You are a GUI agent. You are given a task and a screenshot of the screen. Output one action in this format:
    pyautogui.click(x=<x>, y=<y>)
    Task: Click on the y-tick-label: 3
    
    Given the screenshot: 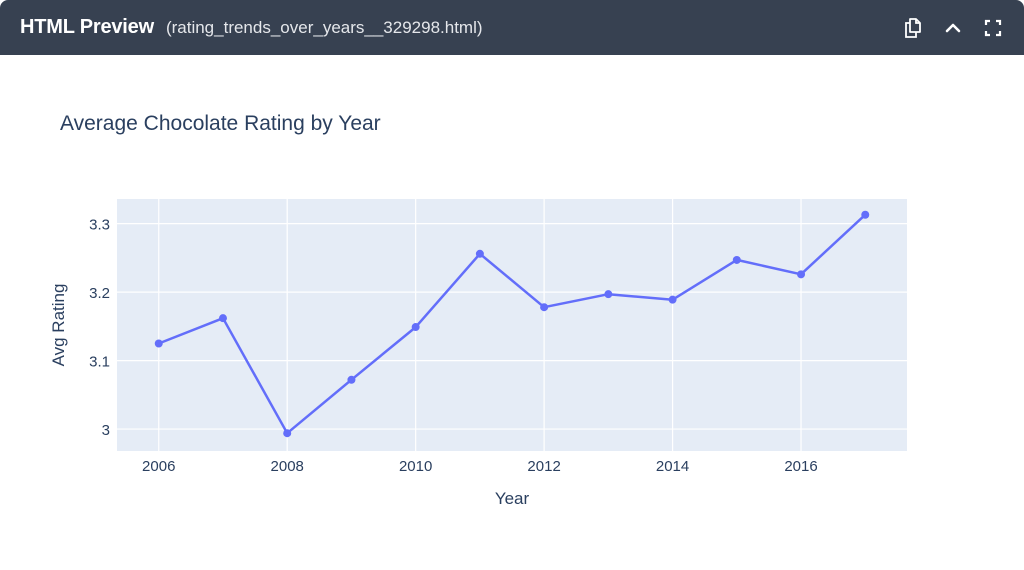 What is the action you would take?
    pyautogui.click(x=106, y=430)
    